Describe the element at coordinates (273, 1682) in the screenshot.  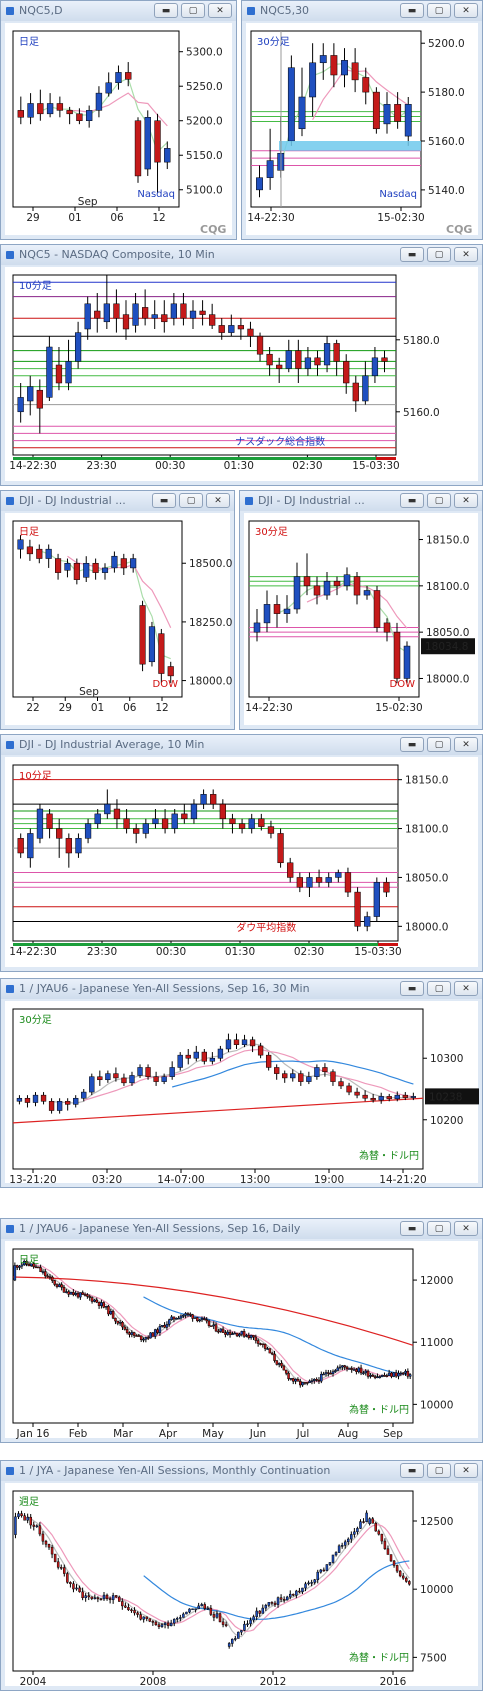
I see `x-tick-label: 2012` at that location.